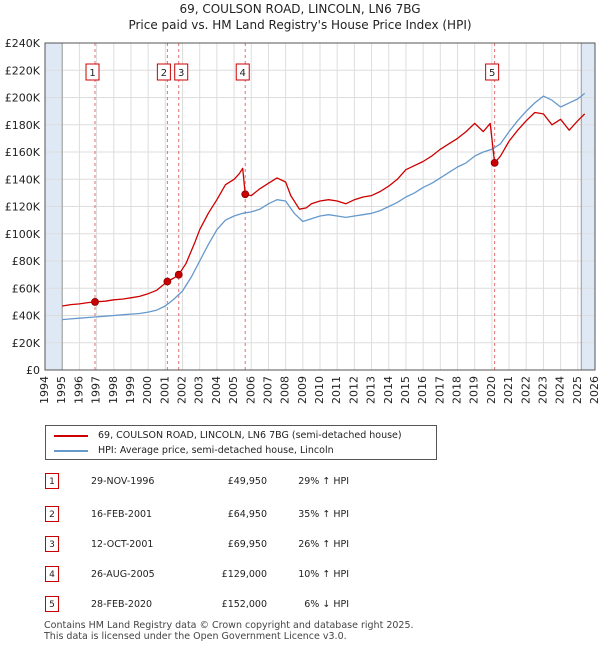  Describe the element at coordinates (23, 98) in the screenshot. I see `y-tick-label: £200K` at that location.